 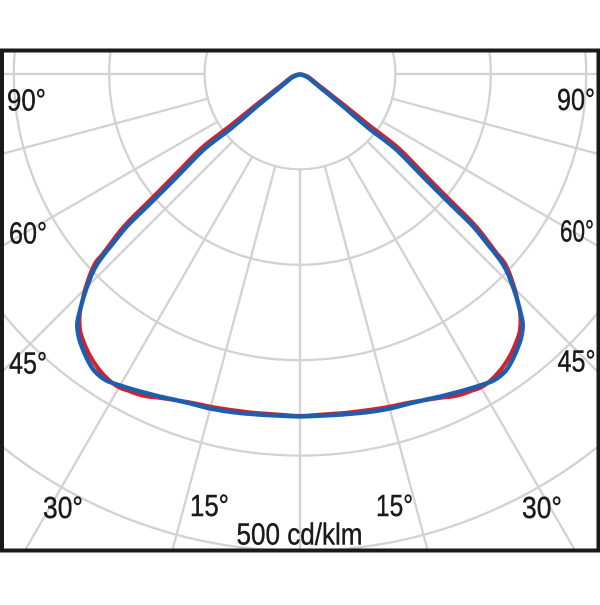 I want to click on svg-text: 500 cd/klm, so click(x=300, y=533).